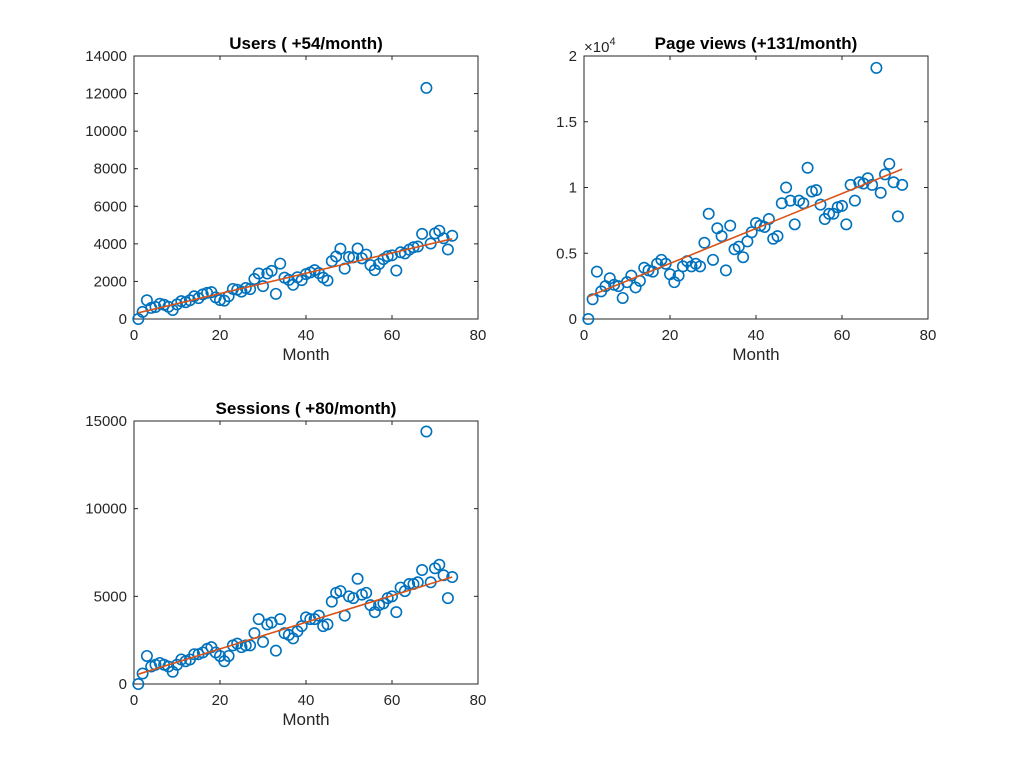 This screenshot has width=1024, height=768. I want to click on sessions-trend-line, so click(295, 625).